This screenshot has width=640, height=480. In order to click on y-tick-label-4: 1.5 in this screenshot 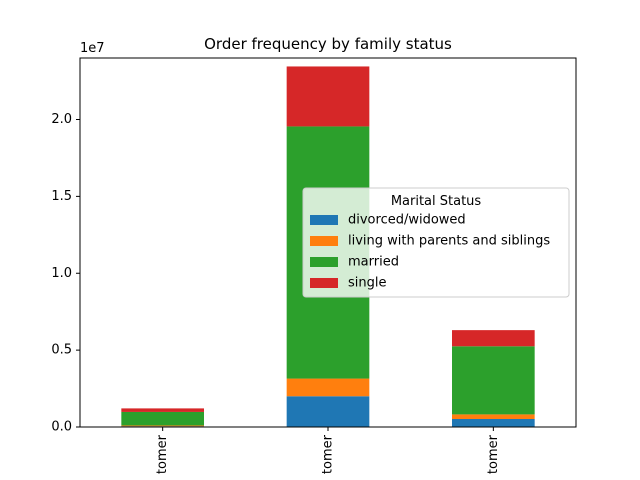, I will do `click(61, 196)`.